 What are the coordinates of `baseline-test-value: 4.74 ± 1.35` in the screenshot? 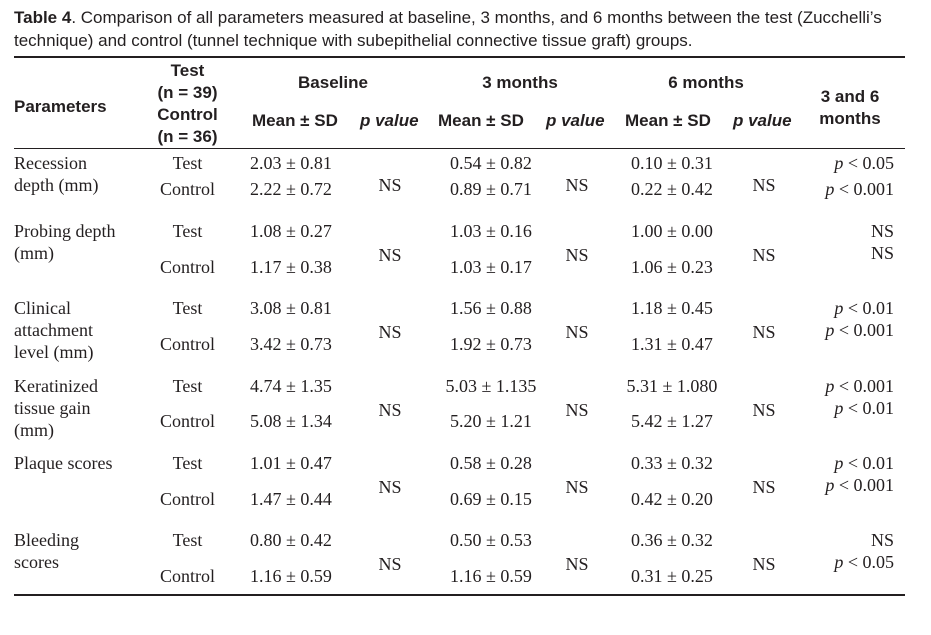 It's located at (291, 386).